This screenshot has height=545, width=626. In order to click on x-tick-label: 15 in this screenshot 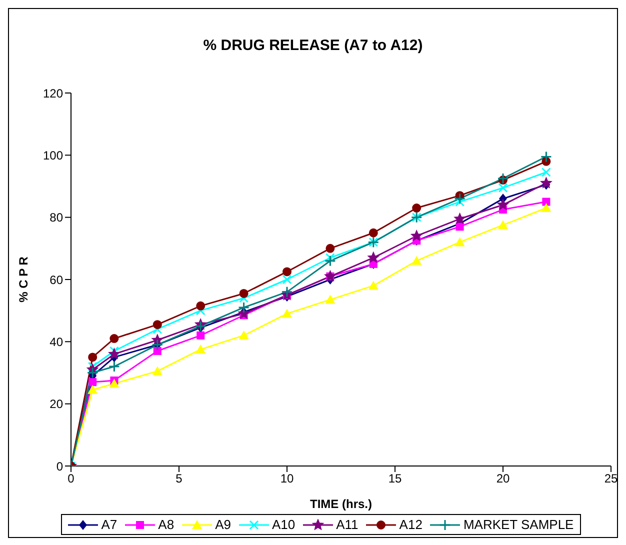, I will do `click(395, 479)`.